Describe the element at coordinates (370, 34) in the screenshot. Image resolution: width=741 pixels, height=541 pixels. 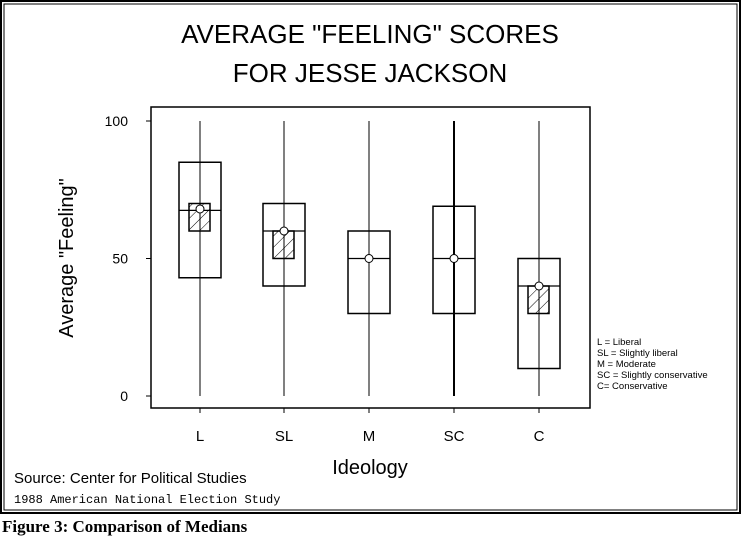
I see `chart-title-line-1: AVERAGE "FEELING" SCORES` at that location.